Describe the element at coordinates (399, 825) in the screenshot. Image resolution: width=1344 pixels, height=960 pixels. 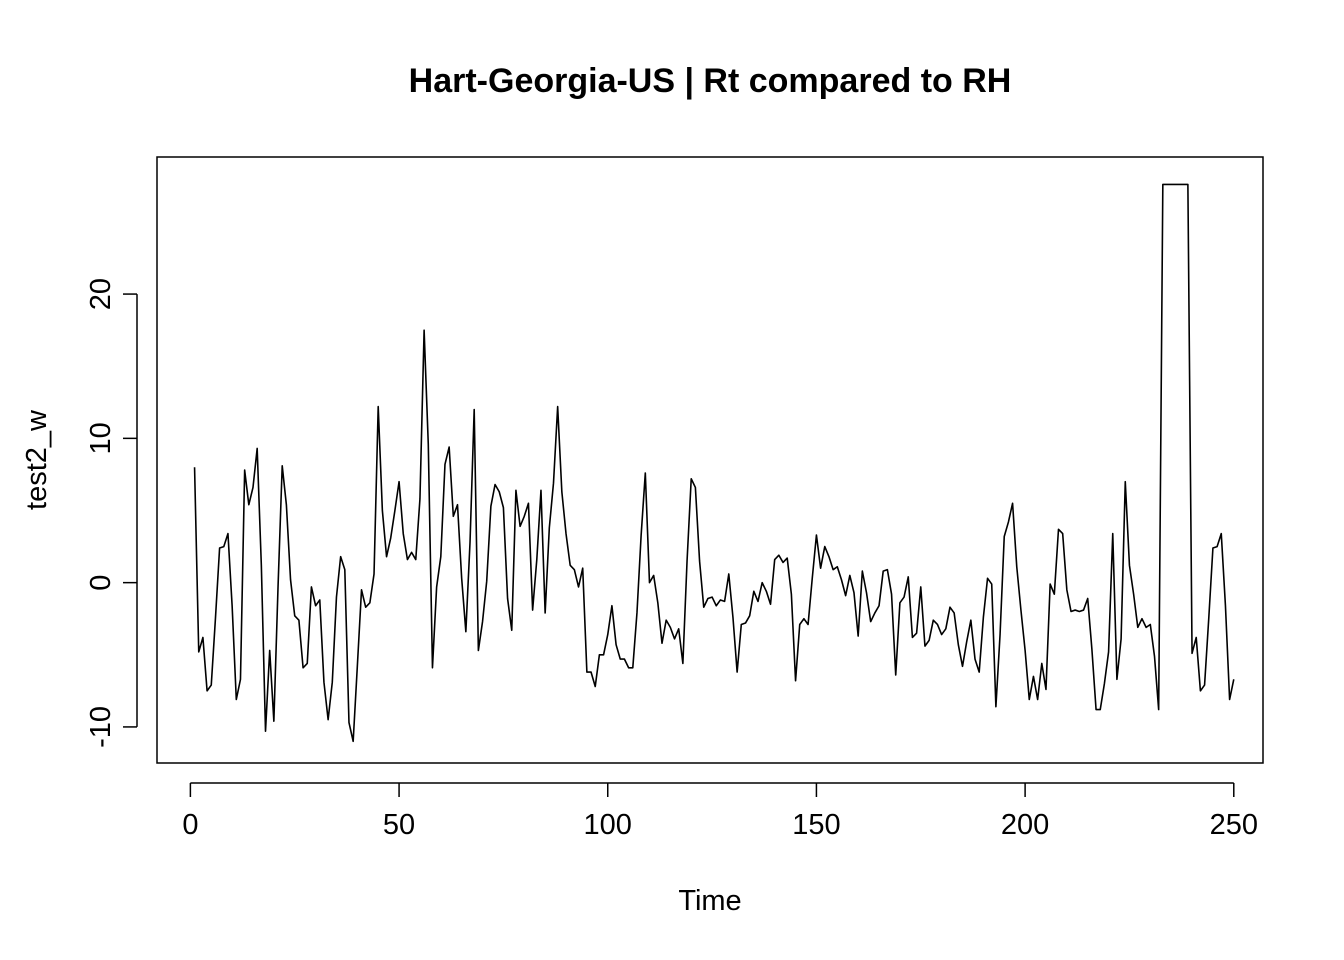
I see `x-tick-label: 50` at that location.